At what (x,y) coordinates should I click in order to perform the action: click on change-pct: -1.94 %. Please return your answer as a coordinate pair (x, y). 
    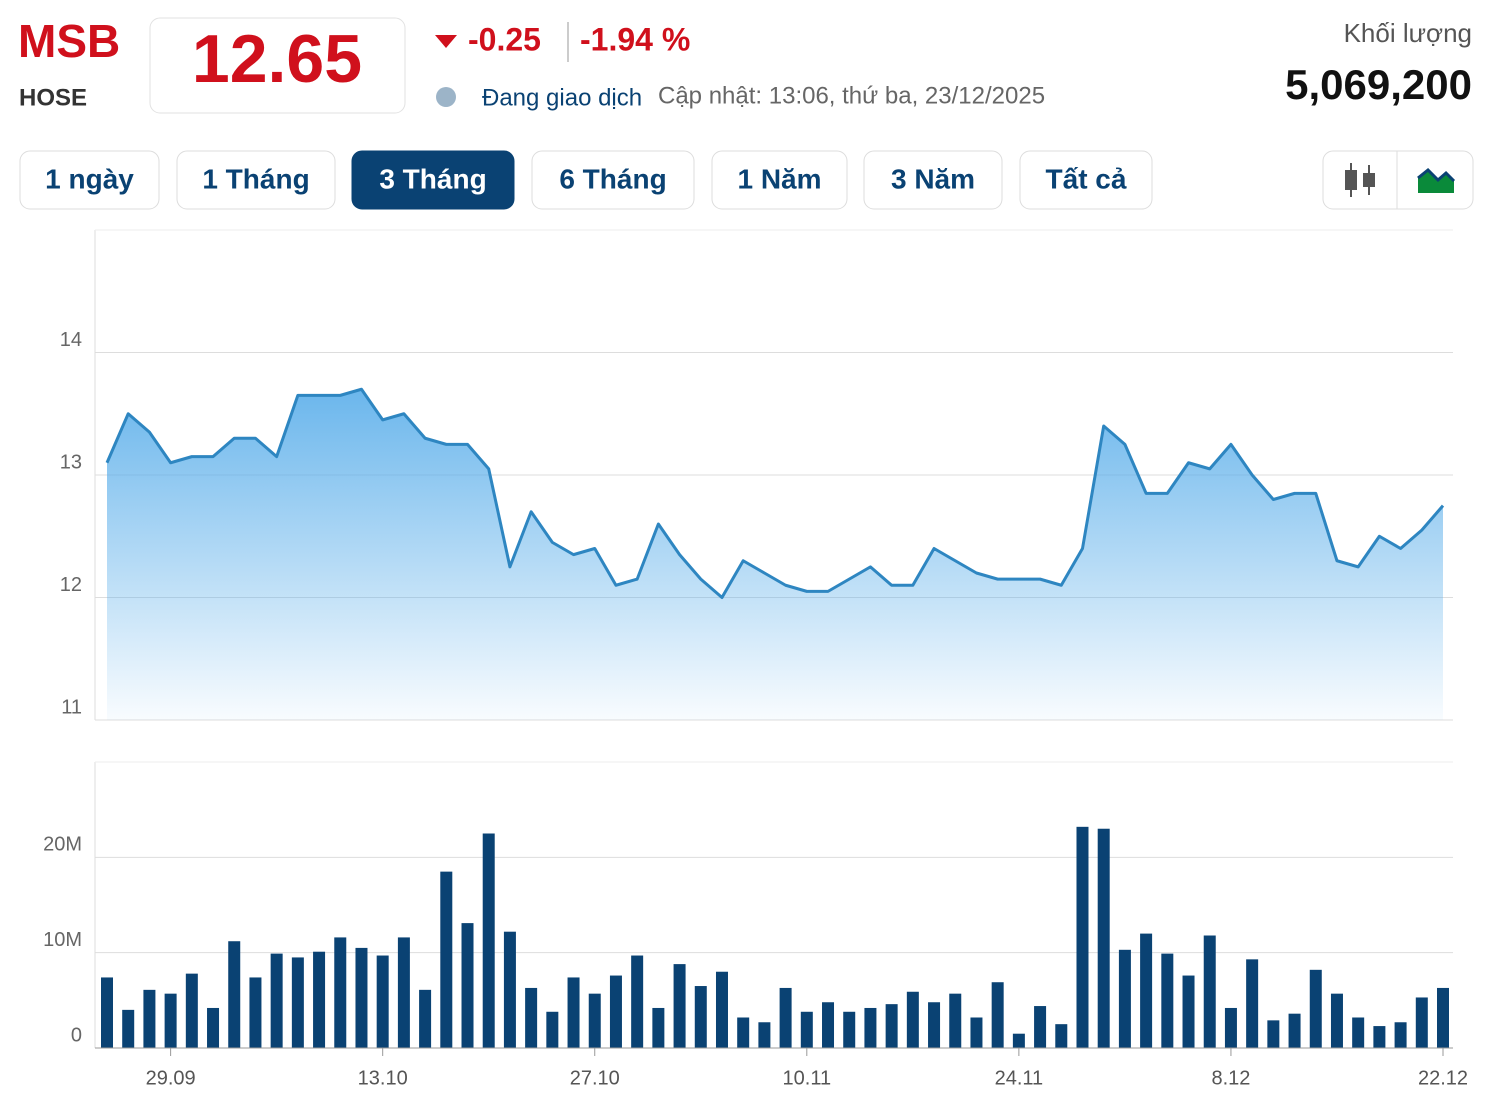
    Looking at the image, I should click on (635, 39).